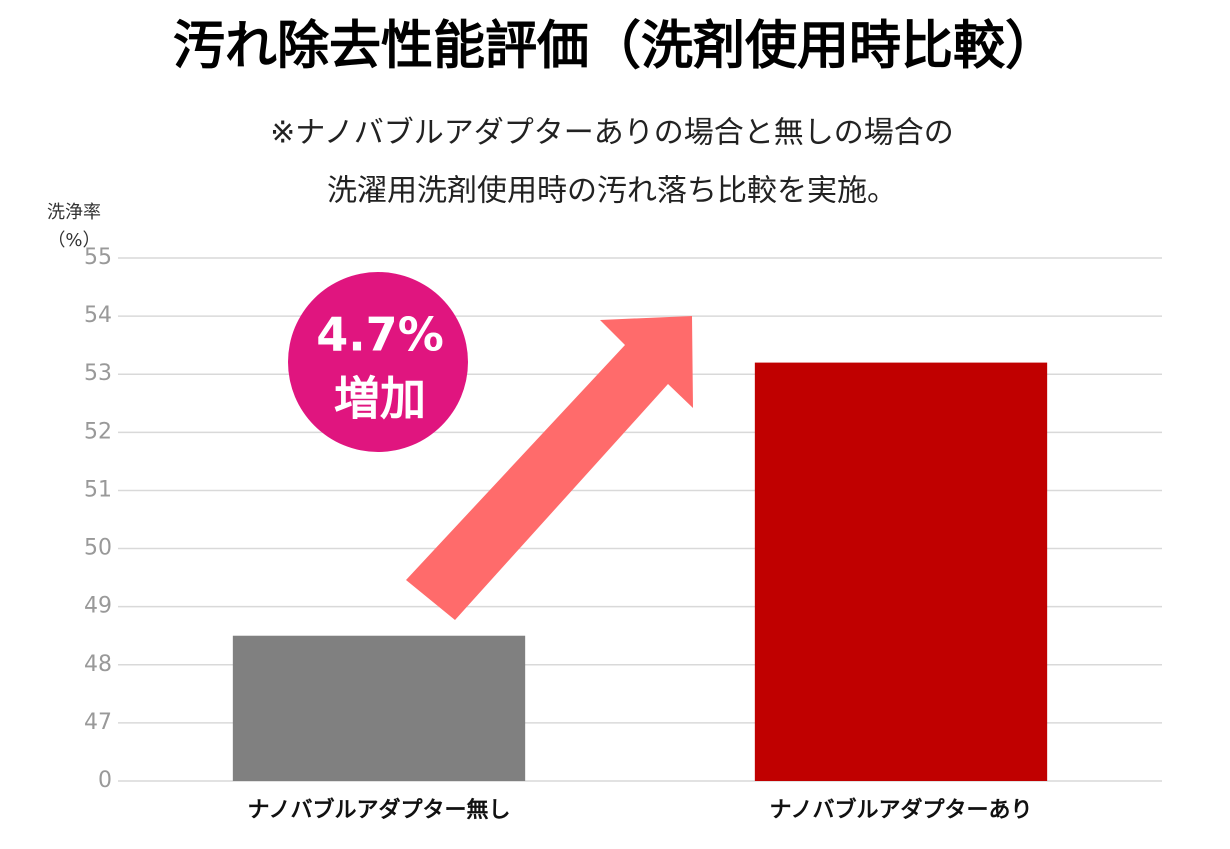  I want to click on y-tick-label: 54, so click(98, 315).